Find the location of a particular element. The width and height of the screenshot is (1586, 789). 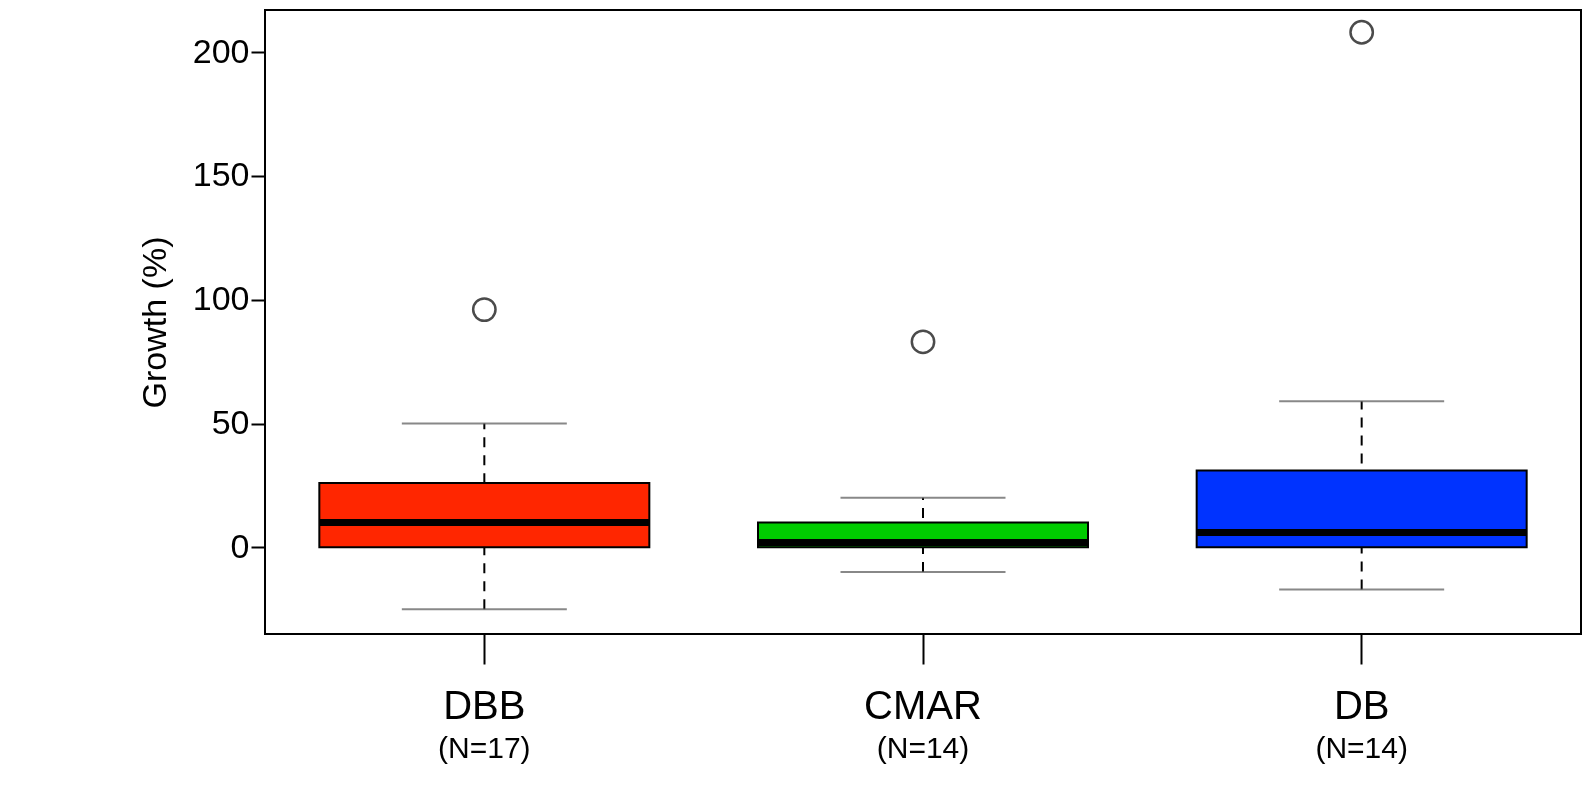

y-tick-label: 50 is located at coordinates (230, 422).